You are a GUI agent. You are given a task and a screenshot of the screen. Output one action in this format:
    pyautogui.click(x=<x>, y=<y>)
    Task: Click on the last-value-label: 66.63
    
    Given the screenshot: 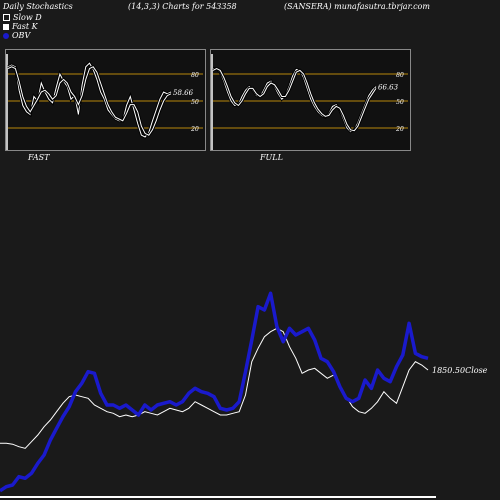 What is the action you would take?
    pyautogui.click(x=388, y=88)
    